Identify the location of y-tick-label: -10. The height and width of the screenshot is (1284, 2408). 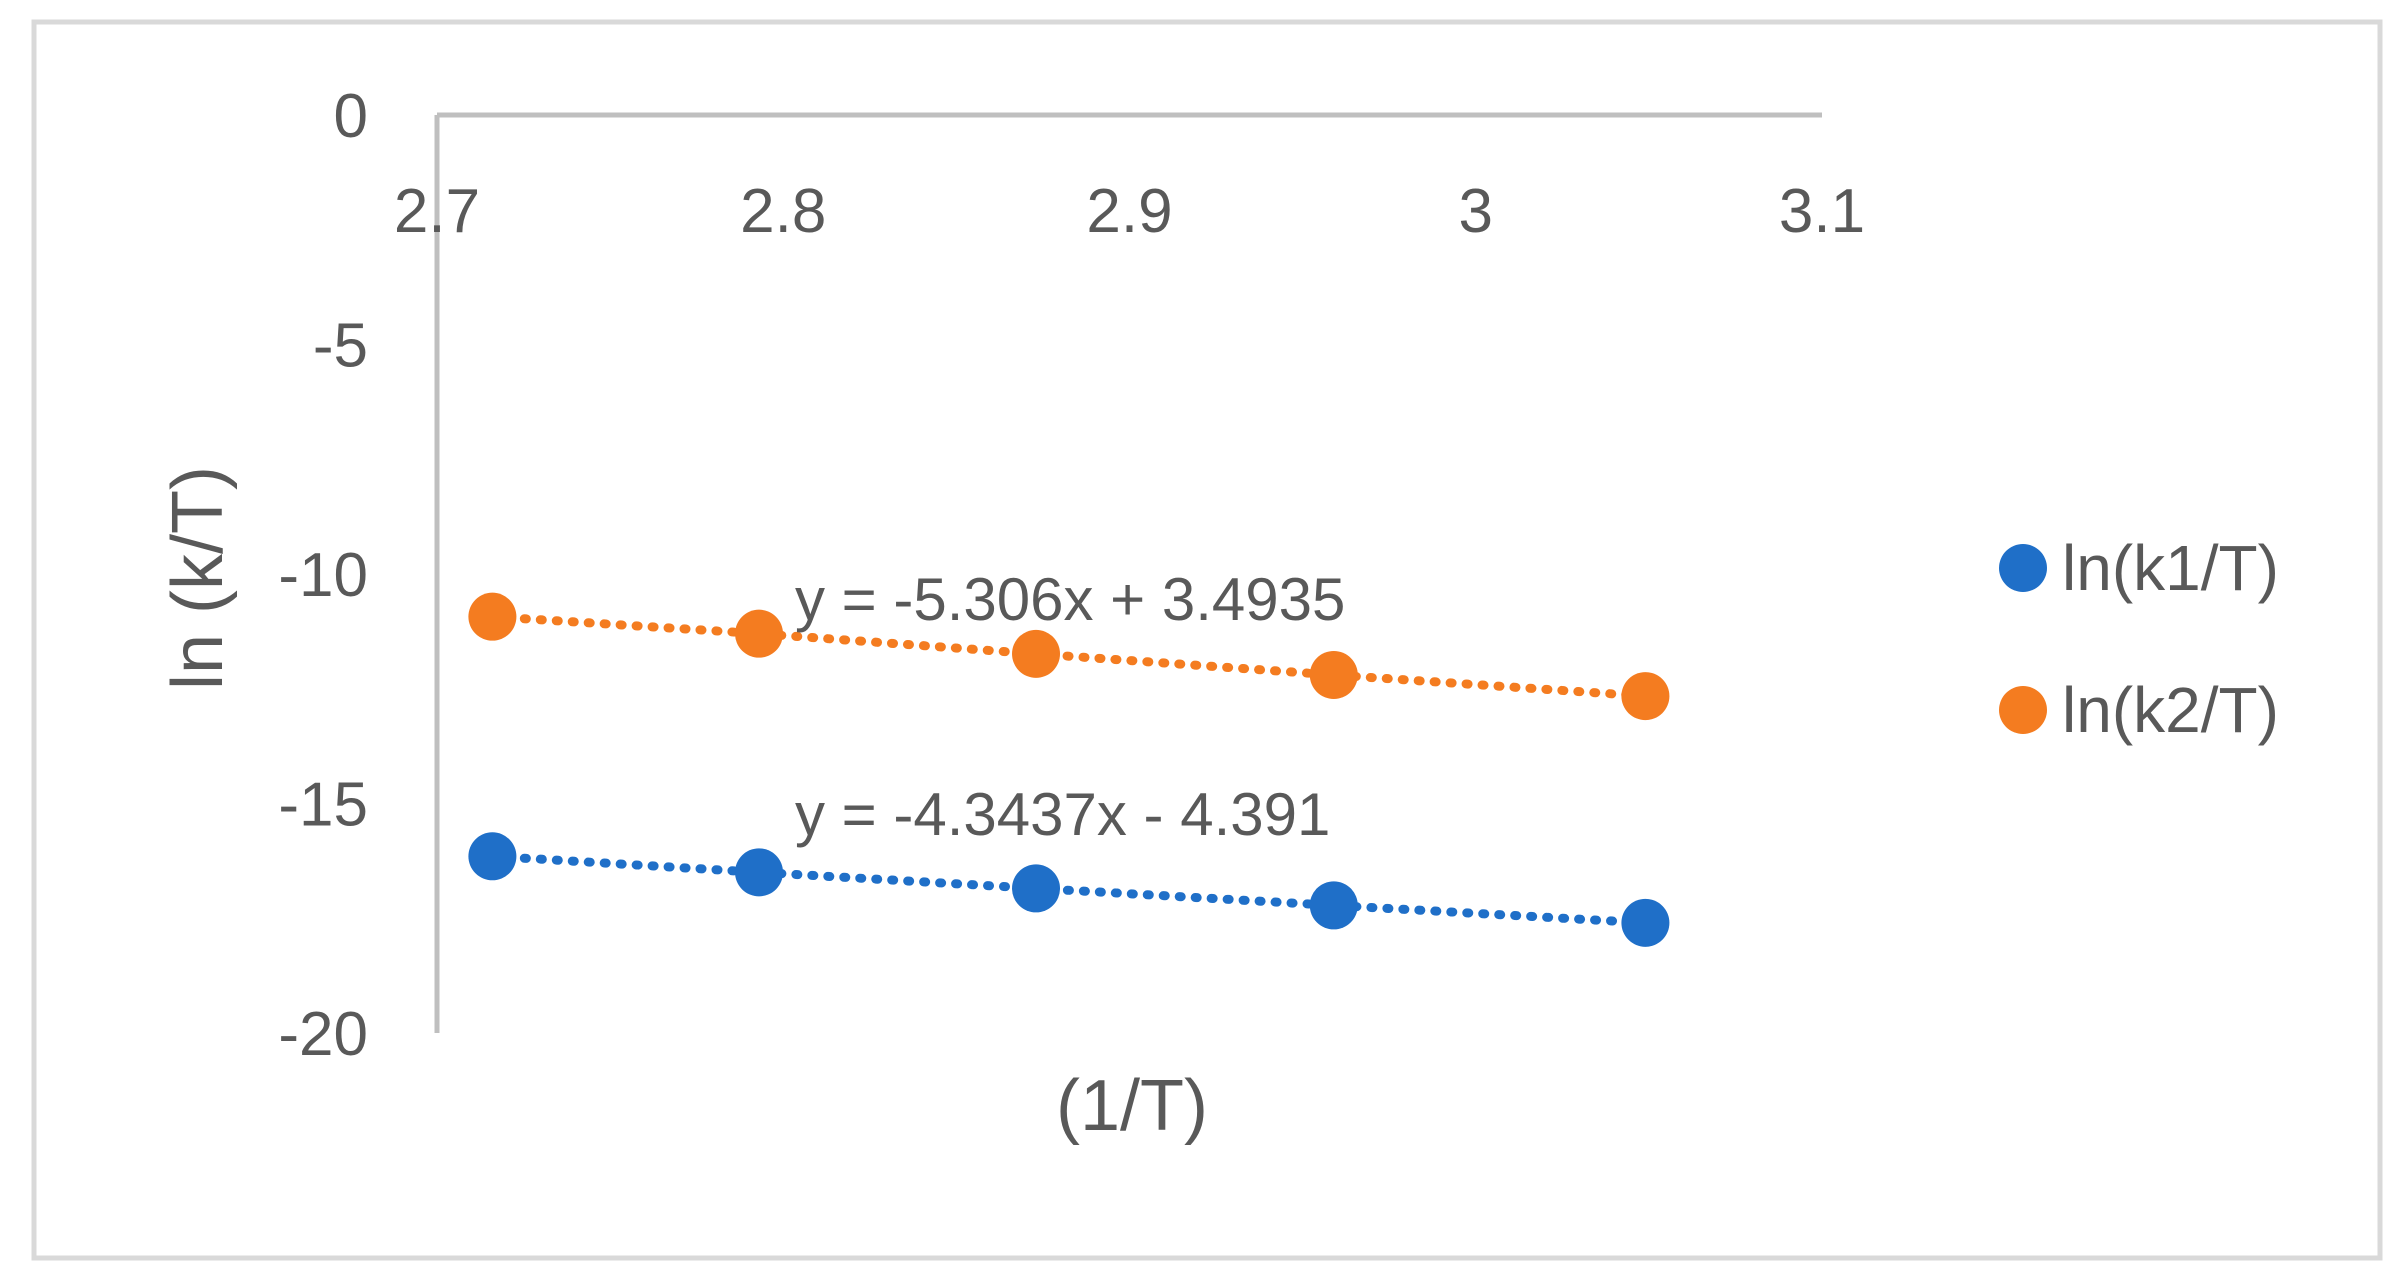
(323, 575).